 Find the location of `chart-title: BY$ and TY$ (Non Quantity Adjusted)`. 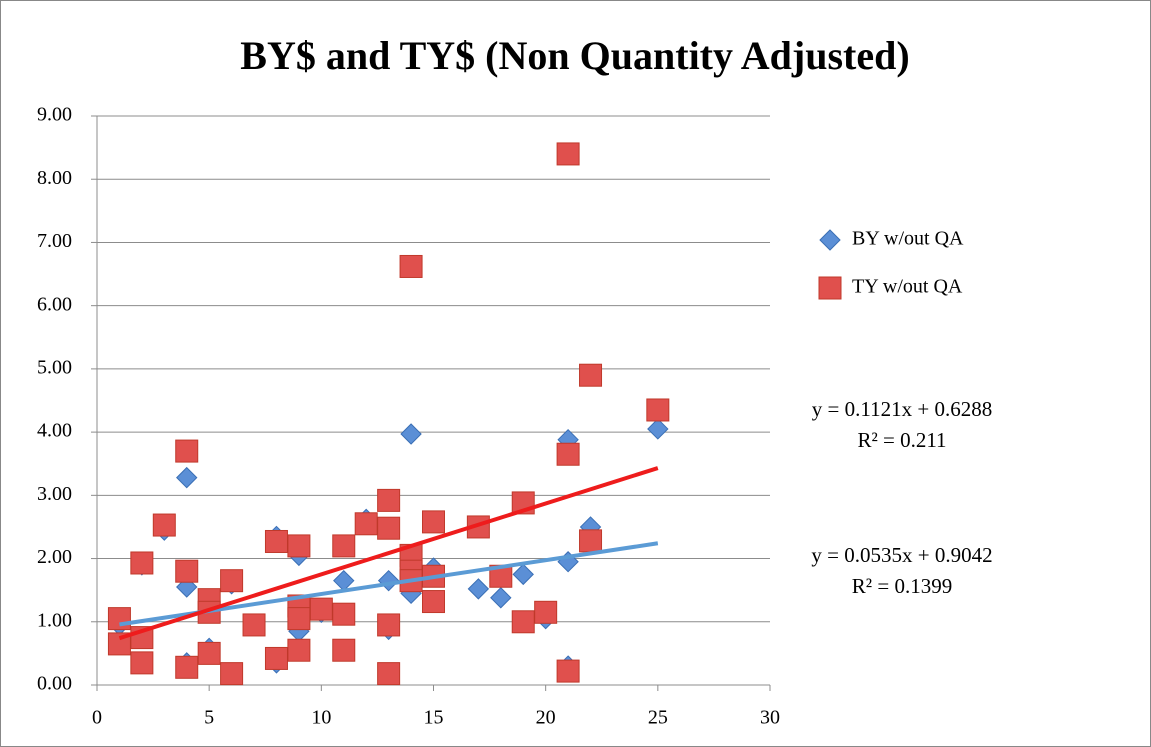

chart-title: BY$ and TY$ (Non Quantity Adjusted) is located at coordinates (574, 55).